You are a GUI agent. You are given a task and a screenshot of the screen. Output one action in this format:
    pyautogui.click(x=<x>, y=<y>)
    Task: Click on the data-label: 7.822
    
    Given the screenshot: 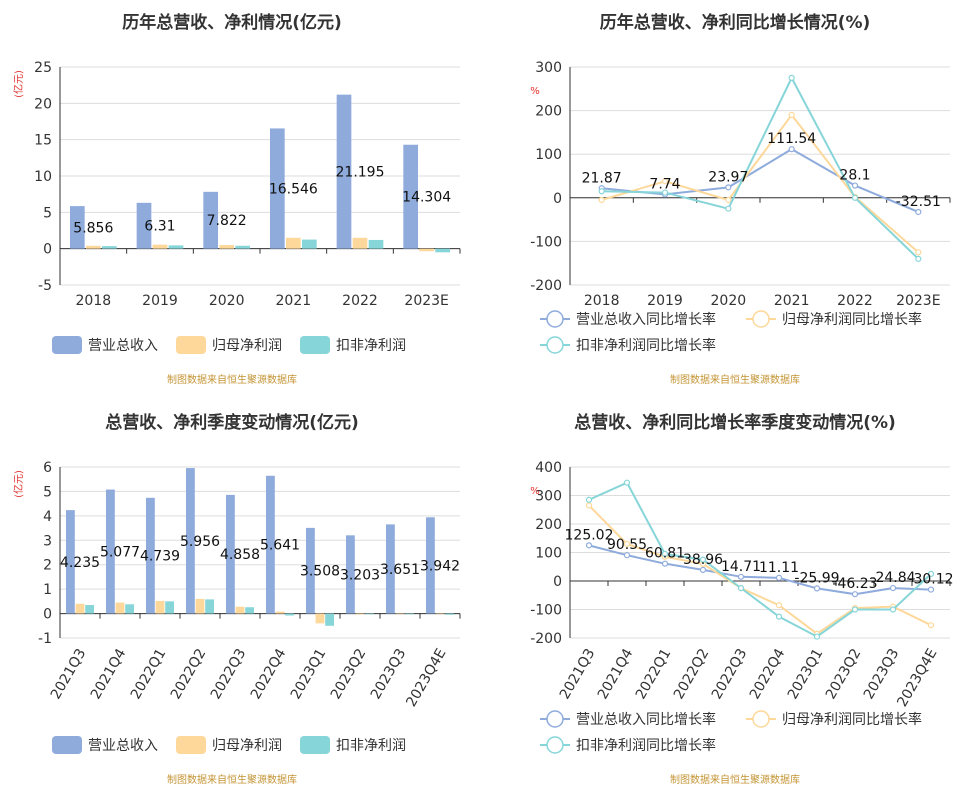 What is the action you would take?
    pyautogui.click(x=227, y=221)
    